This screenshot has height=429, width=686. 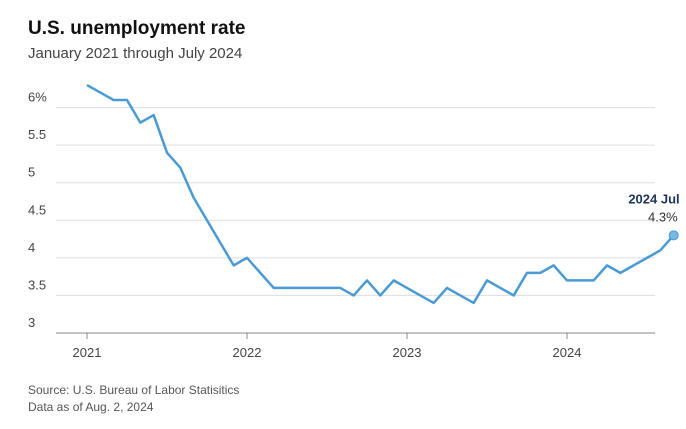 What do you see at coordinates (37, 97) in the screenshot?
I see `y-tick-label: 6%` at bounding box center [37, 97].